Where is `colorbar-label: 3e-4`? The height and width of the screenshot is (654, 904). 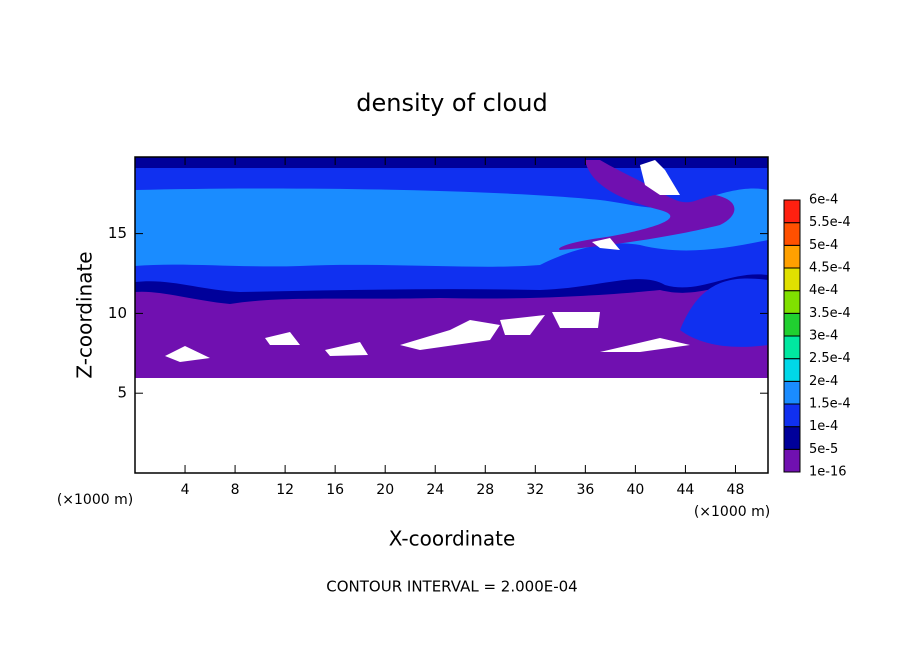 colorbar-label: 3e-4 is located at coordinates (823, 336).